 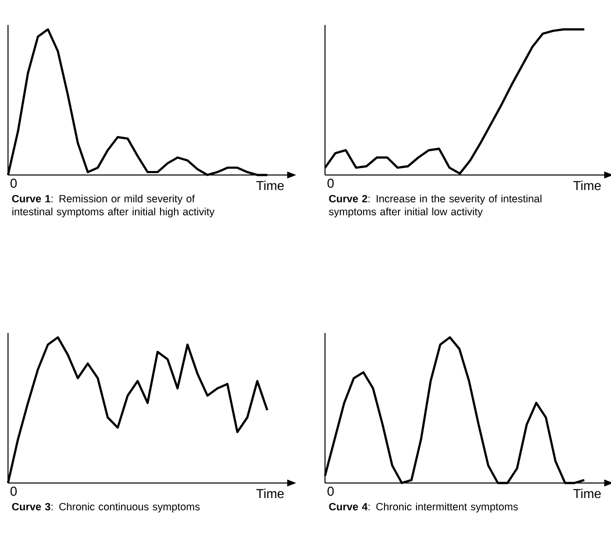 What do you see at coordinates (106, 507) in the screenshot?
I see `text: Curve 3: Chronic continuous symptoms` at bounding box center [106, 507].